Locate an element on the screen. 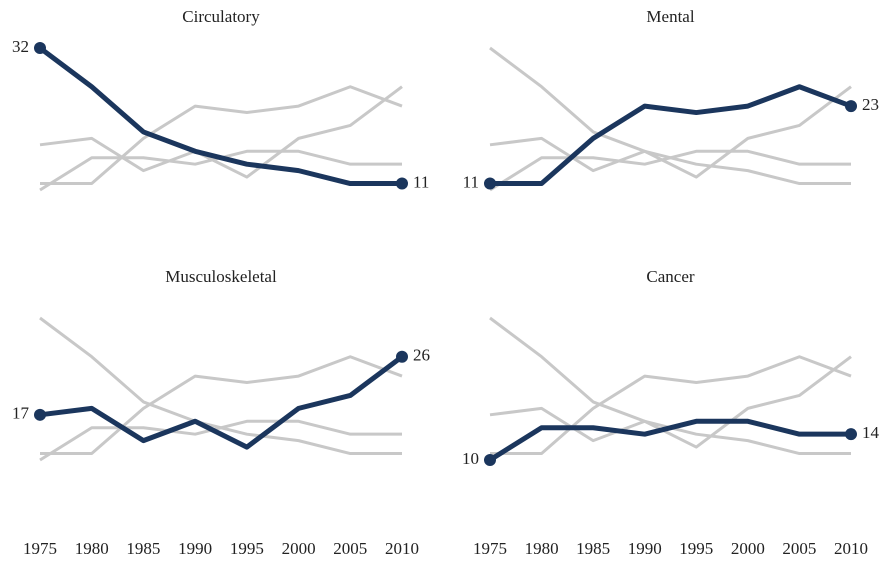  value-label: 10 is located at coordinates (470, 458).